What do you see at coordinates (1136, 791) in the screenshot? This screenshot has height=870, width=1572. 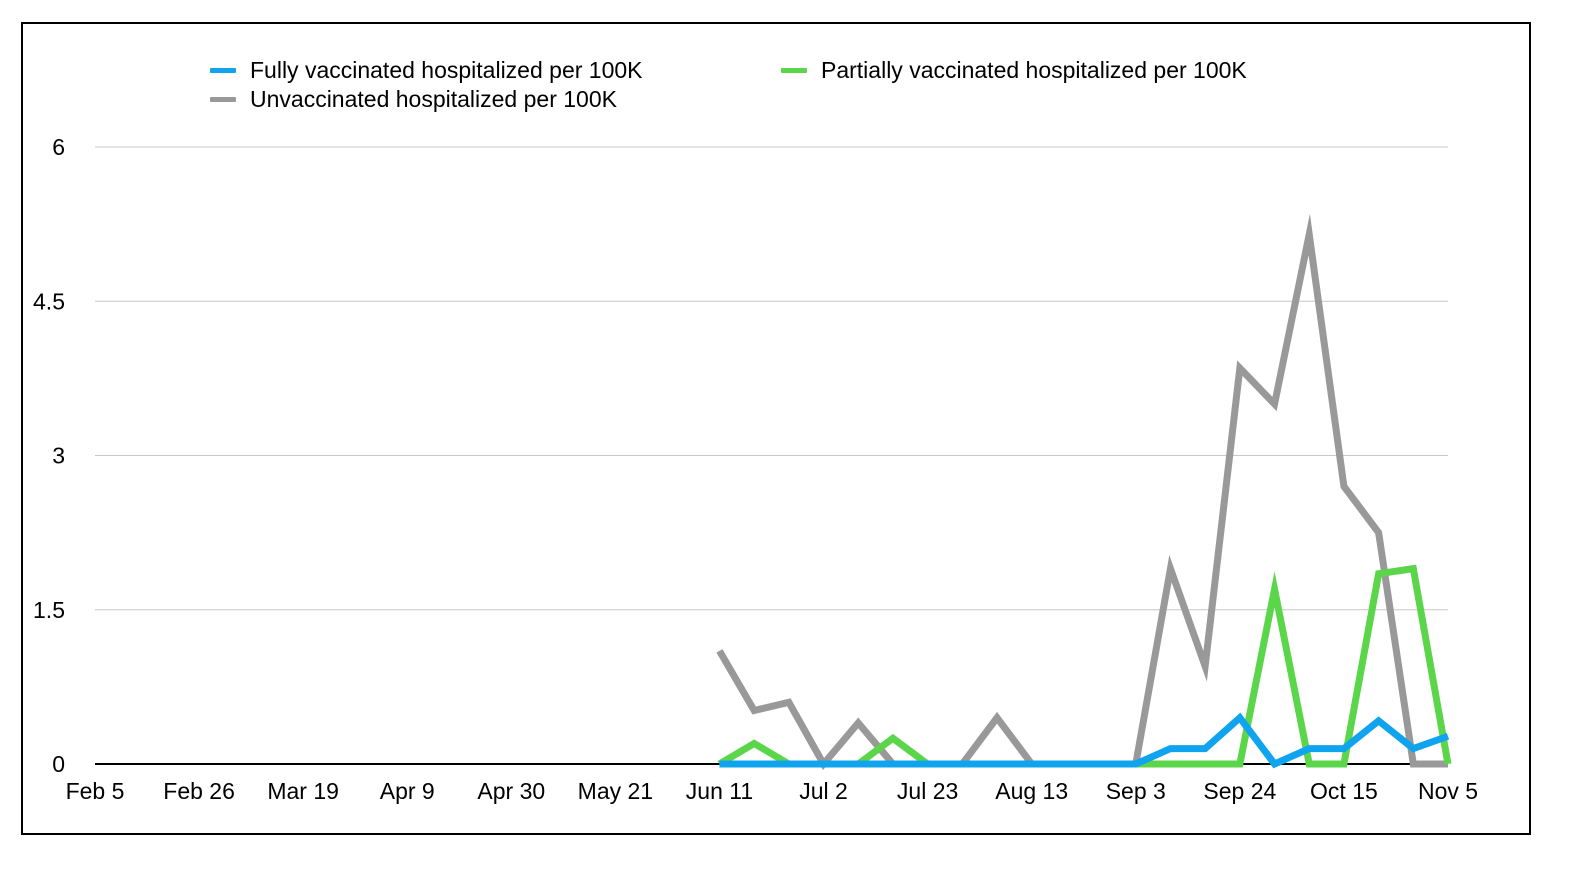 I see `x-tick-label: Sep 3` at bounding box center [1136, 791].